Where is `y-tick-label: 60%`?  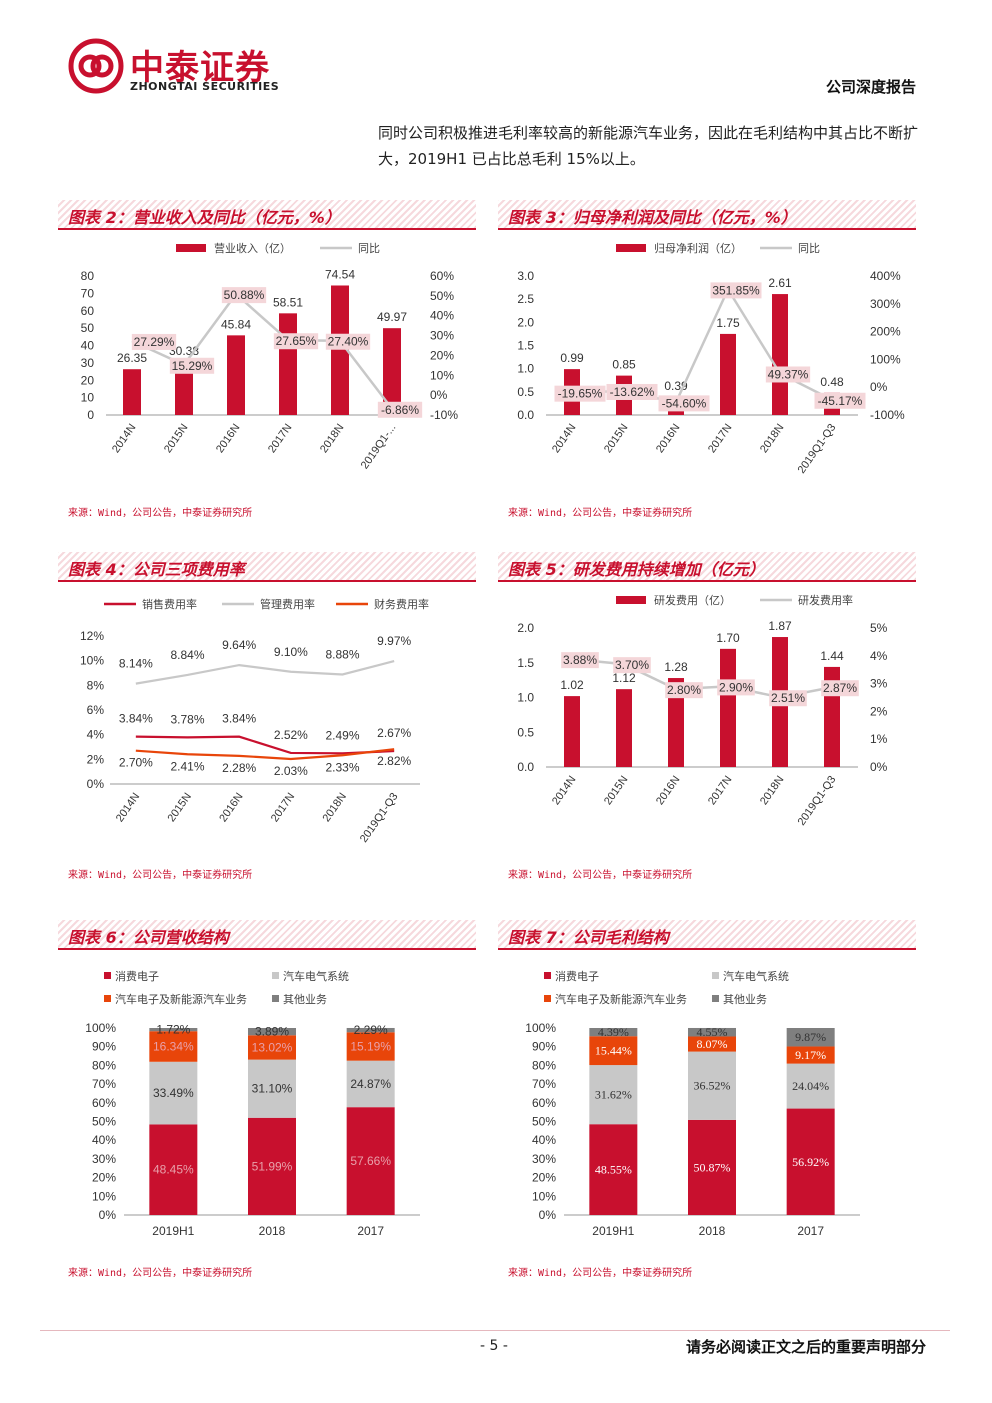
y-tick-label: 60% is located at coordinates (104, 1103).